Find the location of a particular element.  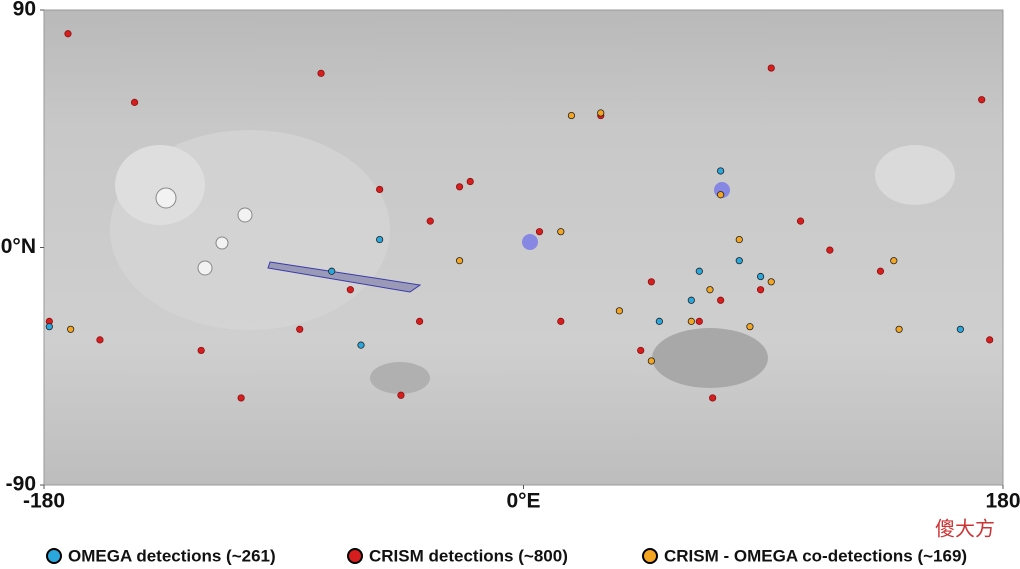

x-tick-label: 180 is located at coordinates (1002, 501).